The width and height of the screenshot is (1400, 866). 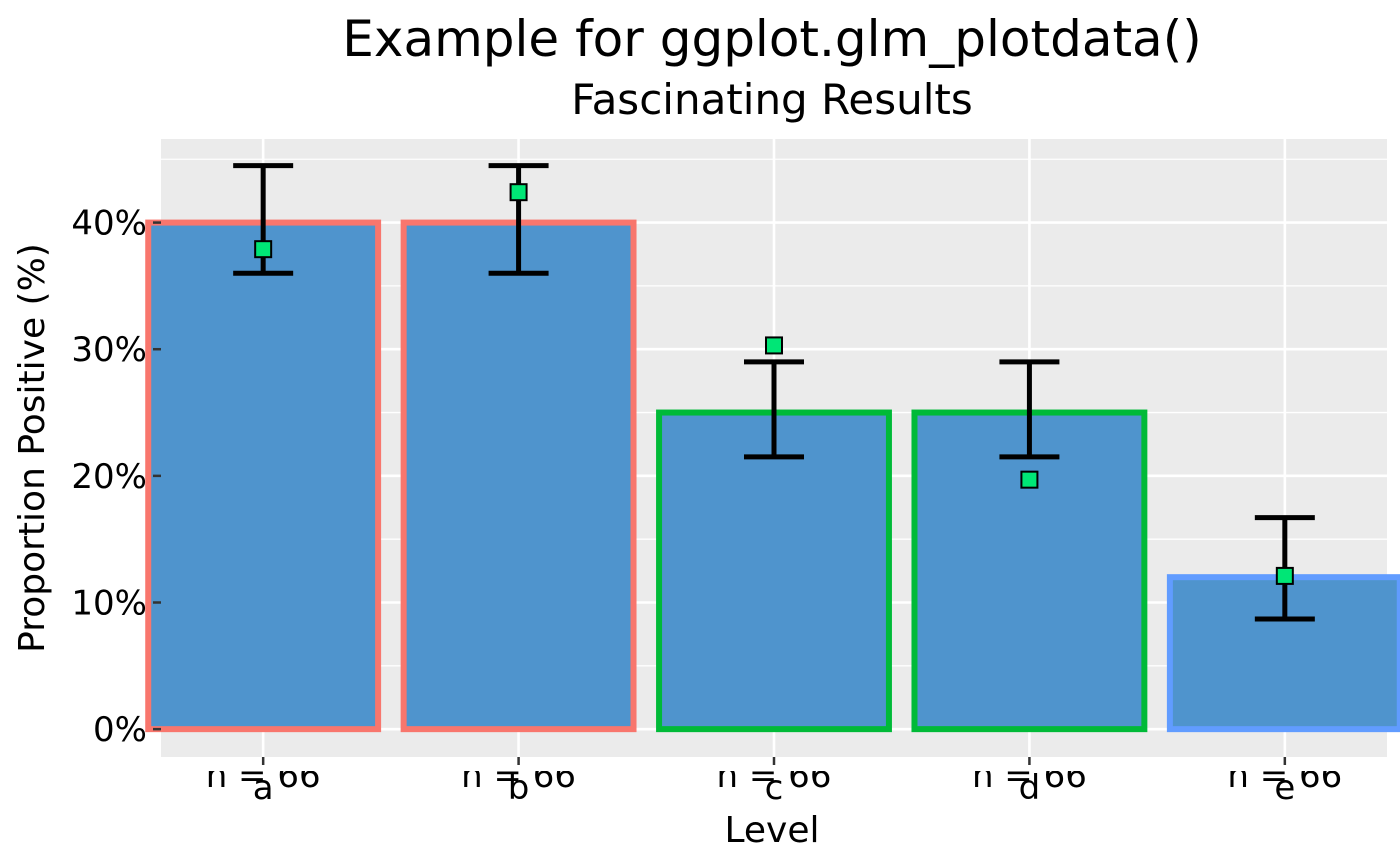 I want to click on point-d, so click(x=1029, y=479).